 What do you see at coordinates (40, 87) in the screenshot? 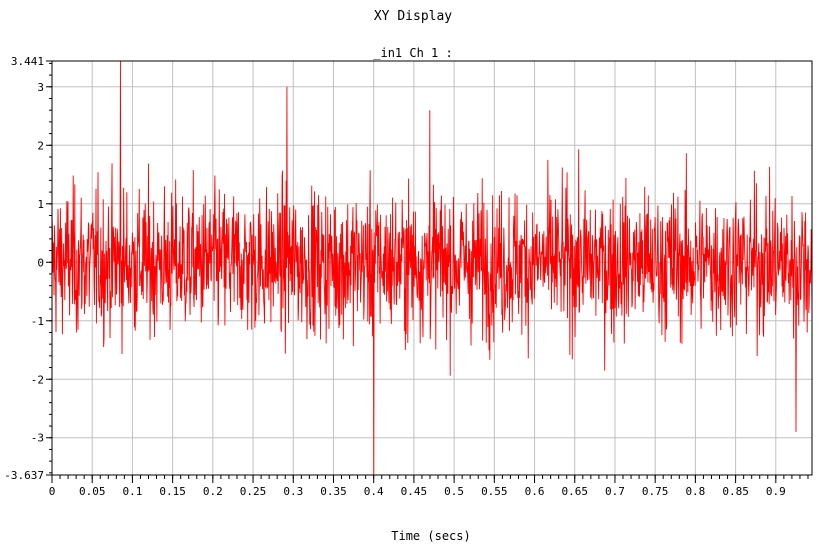
I see `y-tick-label: 3` at bounding box center [40, 87].